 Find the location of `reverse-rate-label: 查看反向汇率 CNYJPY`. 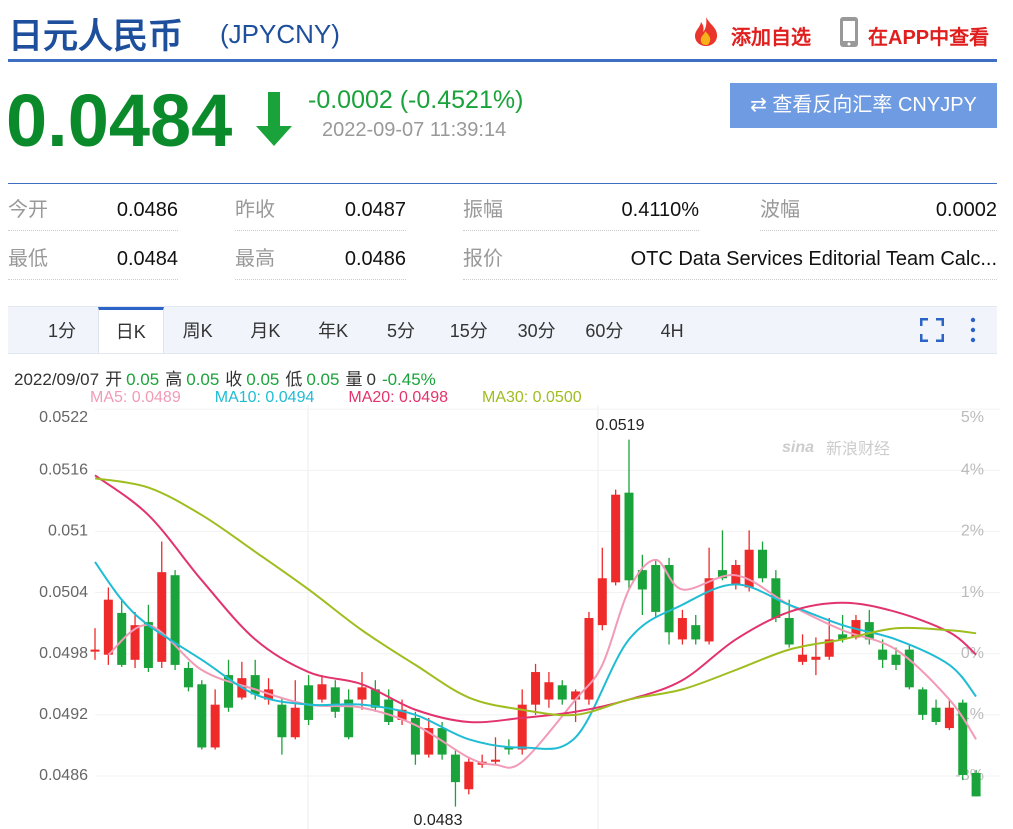

reverse-rate-label: 查看反向汇率 CNYJPY is located at coordinates (874, 105).